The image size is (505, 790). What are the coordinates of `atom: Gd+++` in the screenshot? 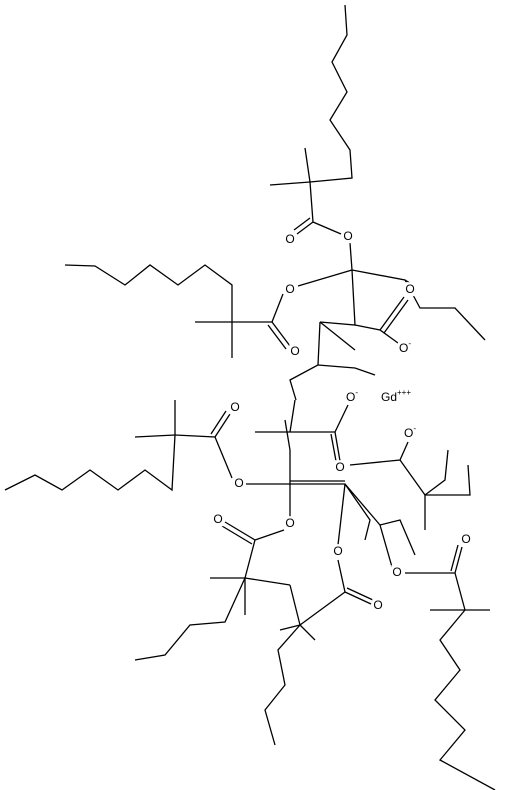 It's located at (396, 396).